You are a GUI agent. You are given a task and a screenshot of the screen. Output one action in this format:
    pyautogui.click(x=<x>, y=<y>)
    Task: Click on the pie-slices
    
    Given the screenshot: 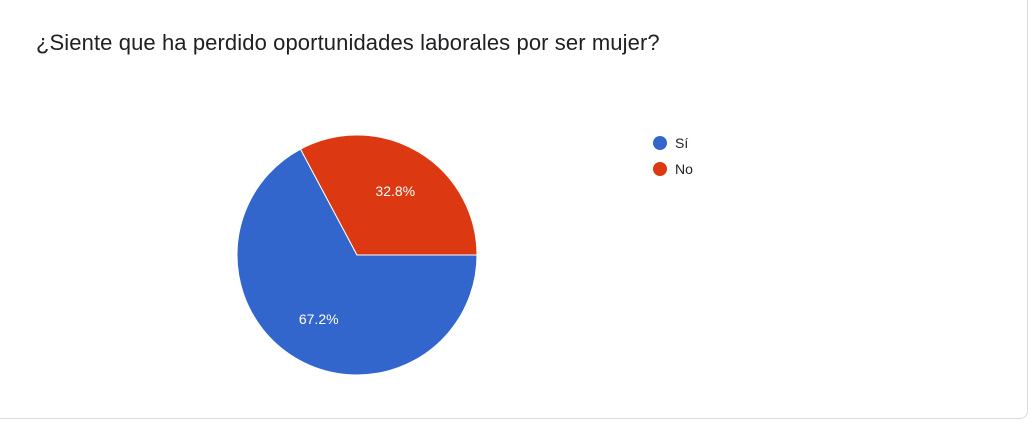 What is the action you would take?
    pyautogui.click(x=357, y=255)
    